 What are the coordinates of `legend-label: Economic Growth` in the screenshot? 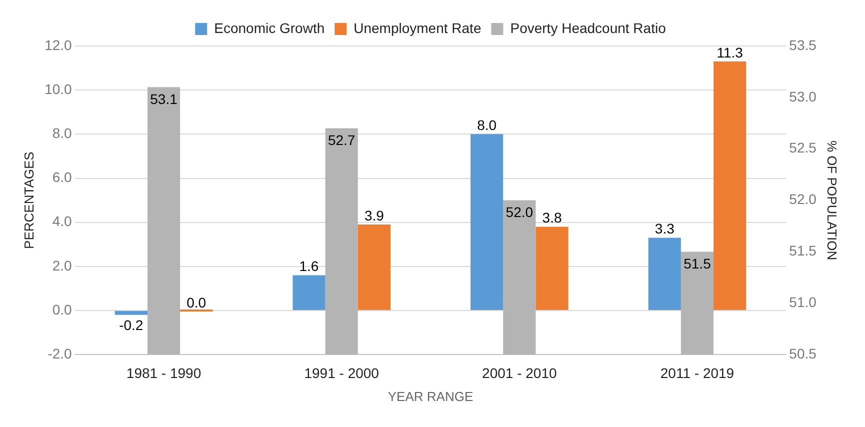 It's located at (269, 28).